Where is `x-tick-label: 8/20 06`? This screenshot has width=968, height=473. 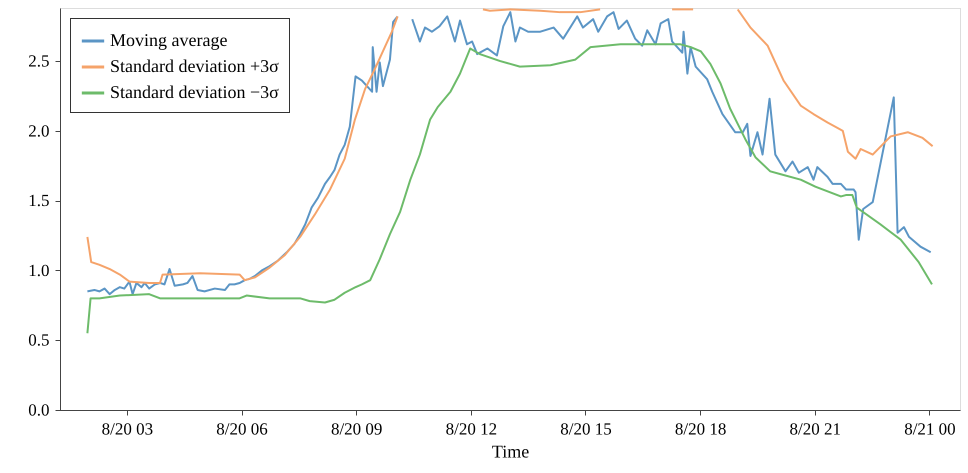
x-tick-label: 8/20 06 is located at coordinates (242, 429).